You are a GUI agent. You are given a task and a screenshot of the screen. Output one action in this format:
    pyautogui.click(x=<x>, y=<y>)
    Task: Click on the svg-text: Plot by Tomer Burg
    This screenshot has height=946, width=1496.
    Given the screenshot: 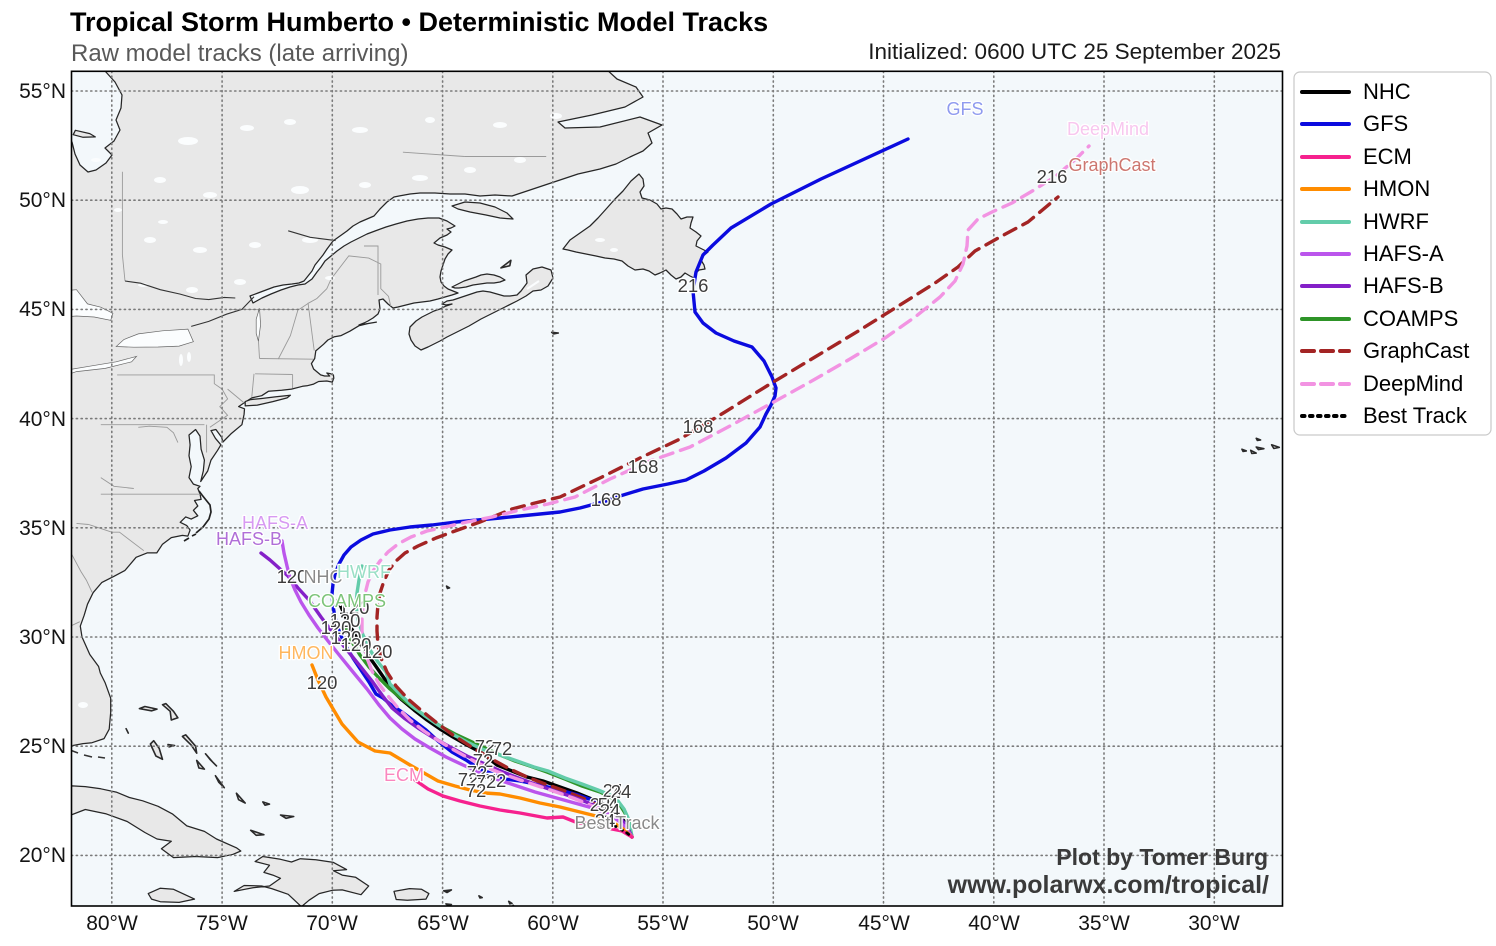 What is the action you would take?
    pyautogui.click(x=1162, y=857)
    